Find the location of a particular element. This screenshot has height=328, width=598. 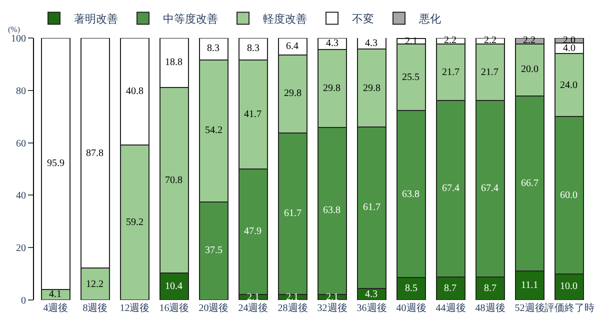

x-tick-label: 36週後 is located at coordinates (371, 308).